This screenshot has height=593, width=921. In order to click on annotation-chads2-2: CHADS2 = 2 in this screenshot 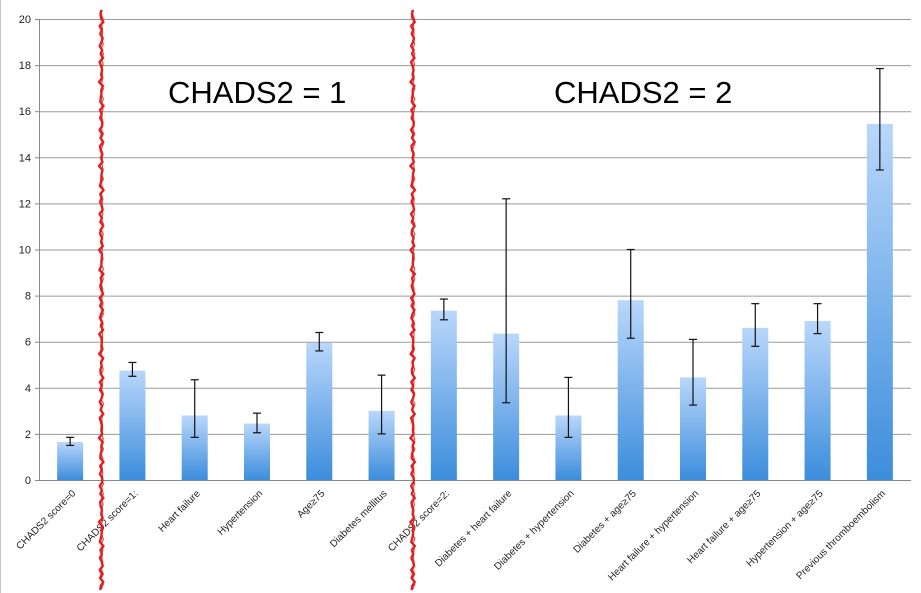, I will do `click(643, 92)`.